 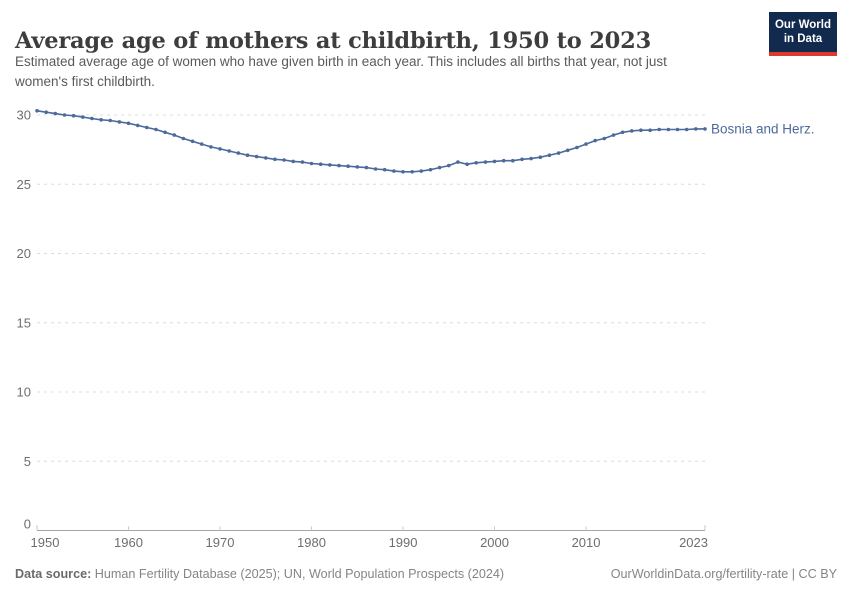 What do you see at coordinates (53, 574) in the screenshot?
I see `data-source-label: Data source:` at bounding box center [53, 574].